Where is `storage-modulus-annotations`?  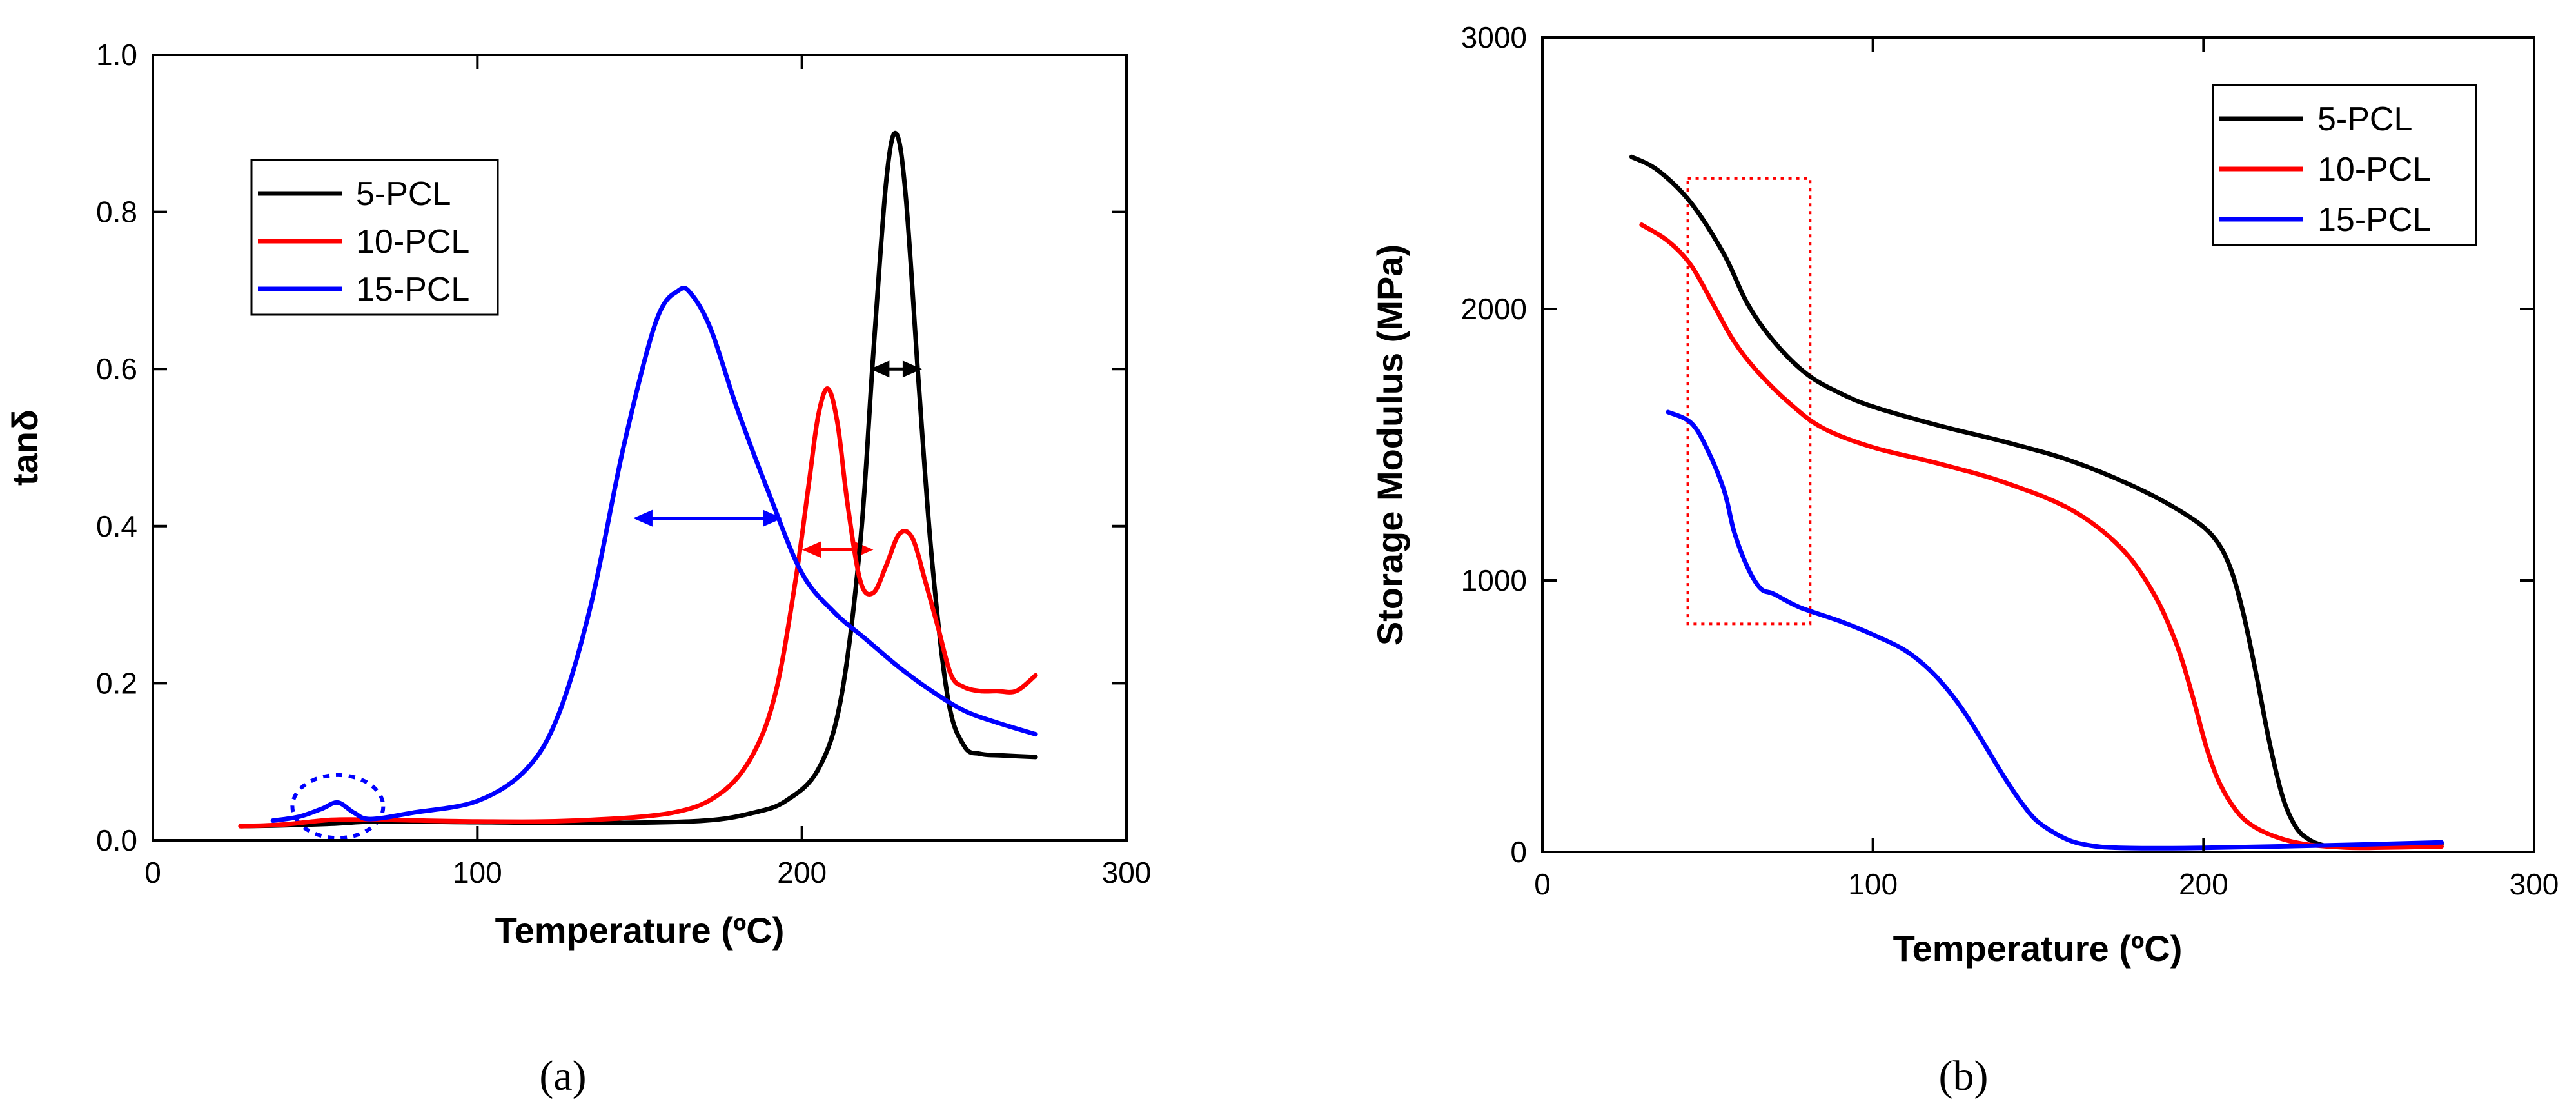 storage-modulus-annotations is located at coordinates (1749, 401).